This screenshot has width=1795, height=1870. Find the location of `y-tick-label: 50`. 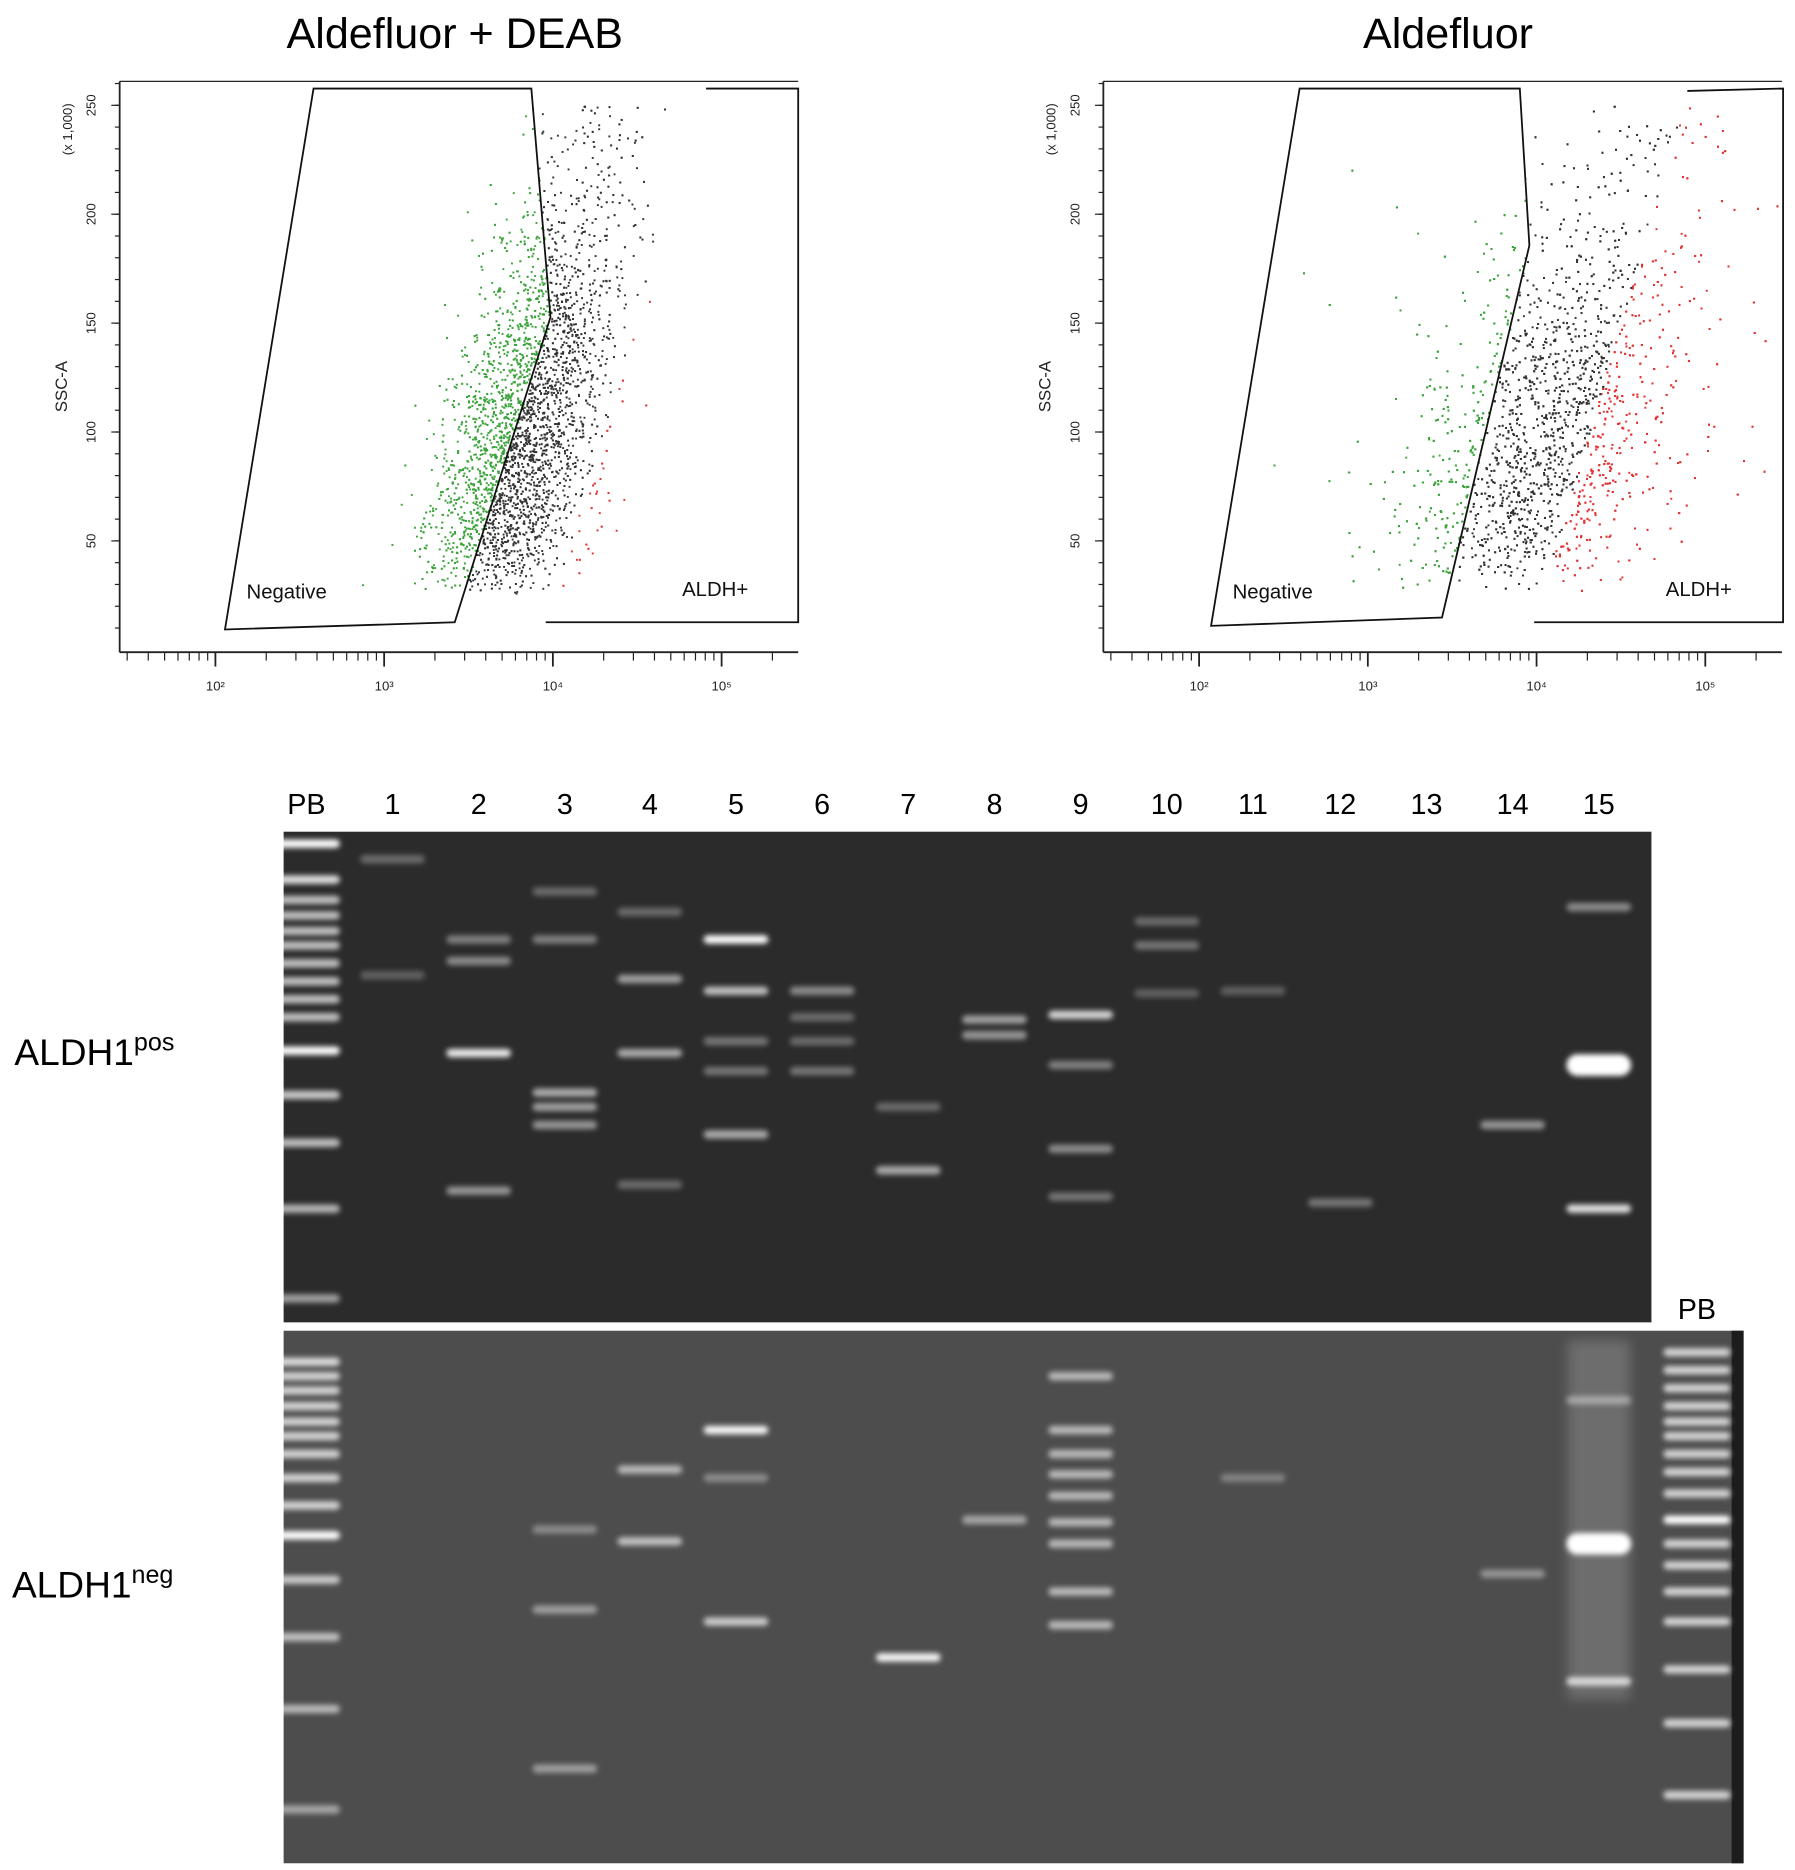

y-tick-label: 50 is located at coordinates (91, 541).